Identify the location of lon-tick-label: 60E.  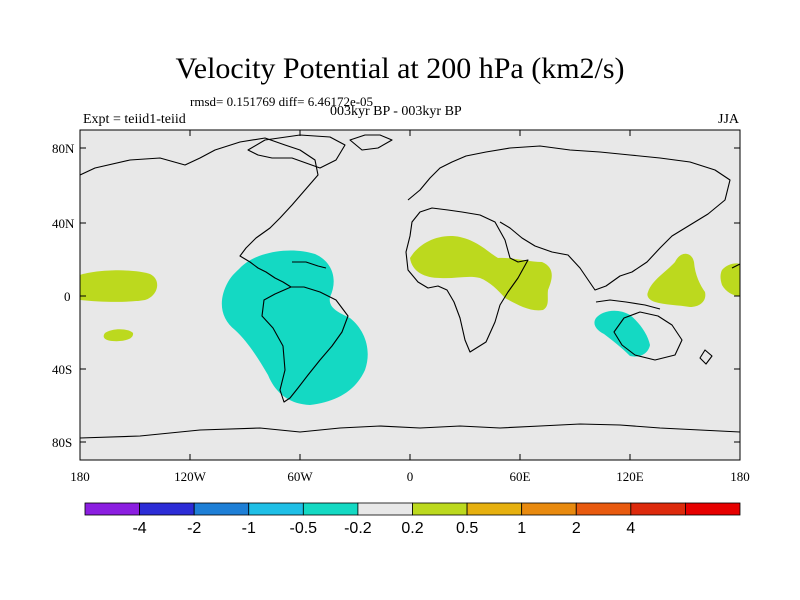
(520, 476).